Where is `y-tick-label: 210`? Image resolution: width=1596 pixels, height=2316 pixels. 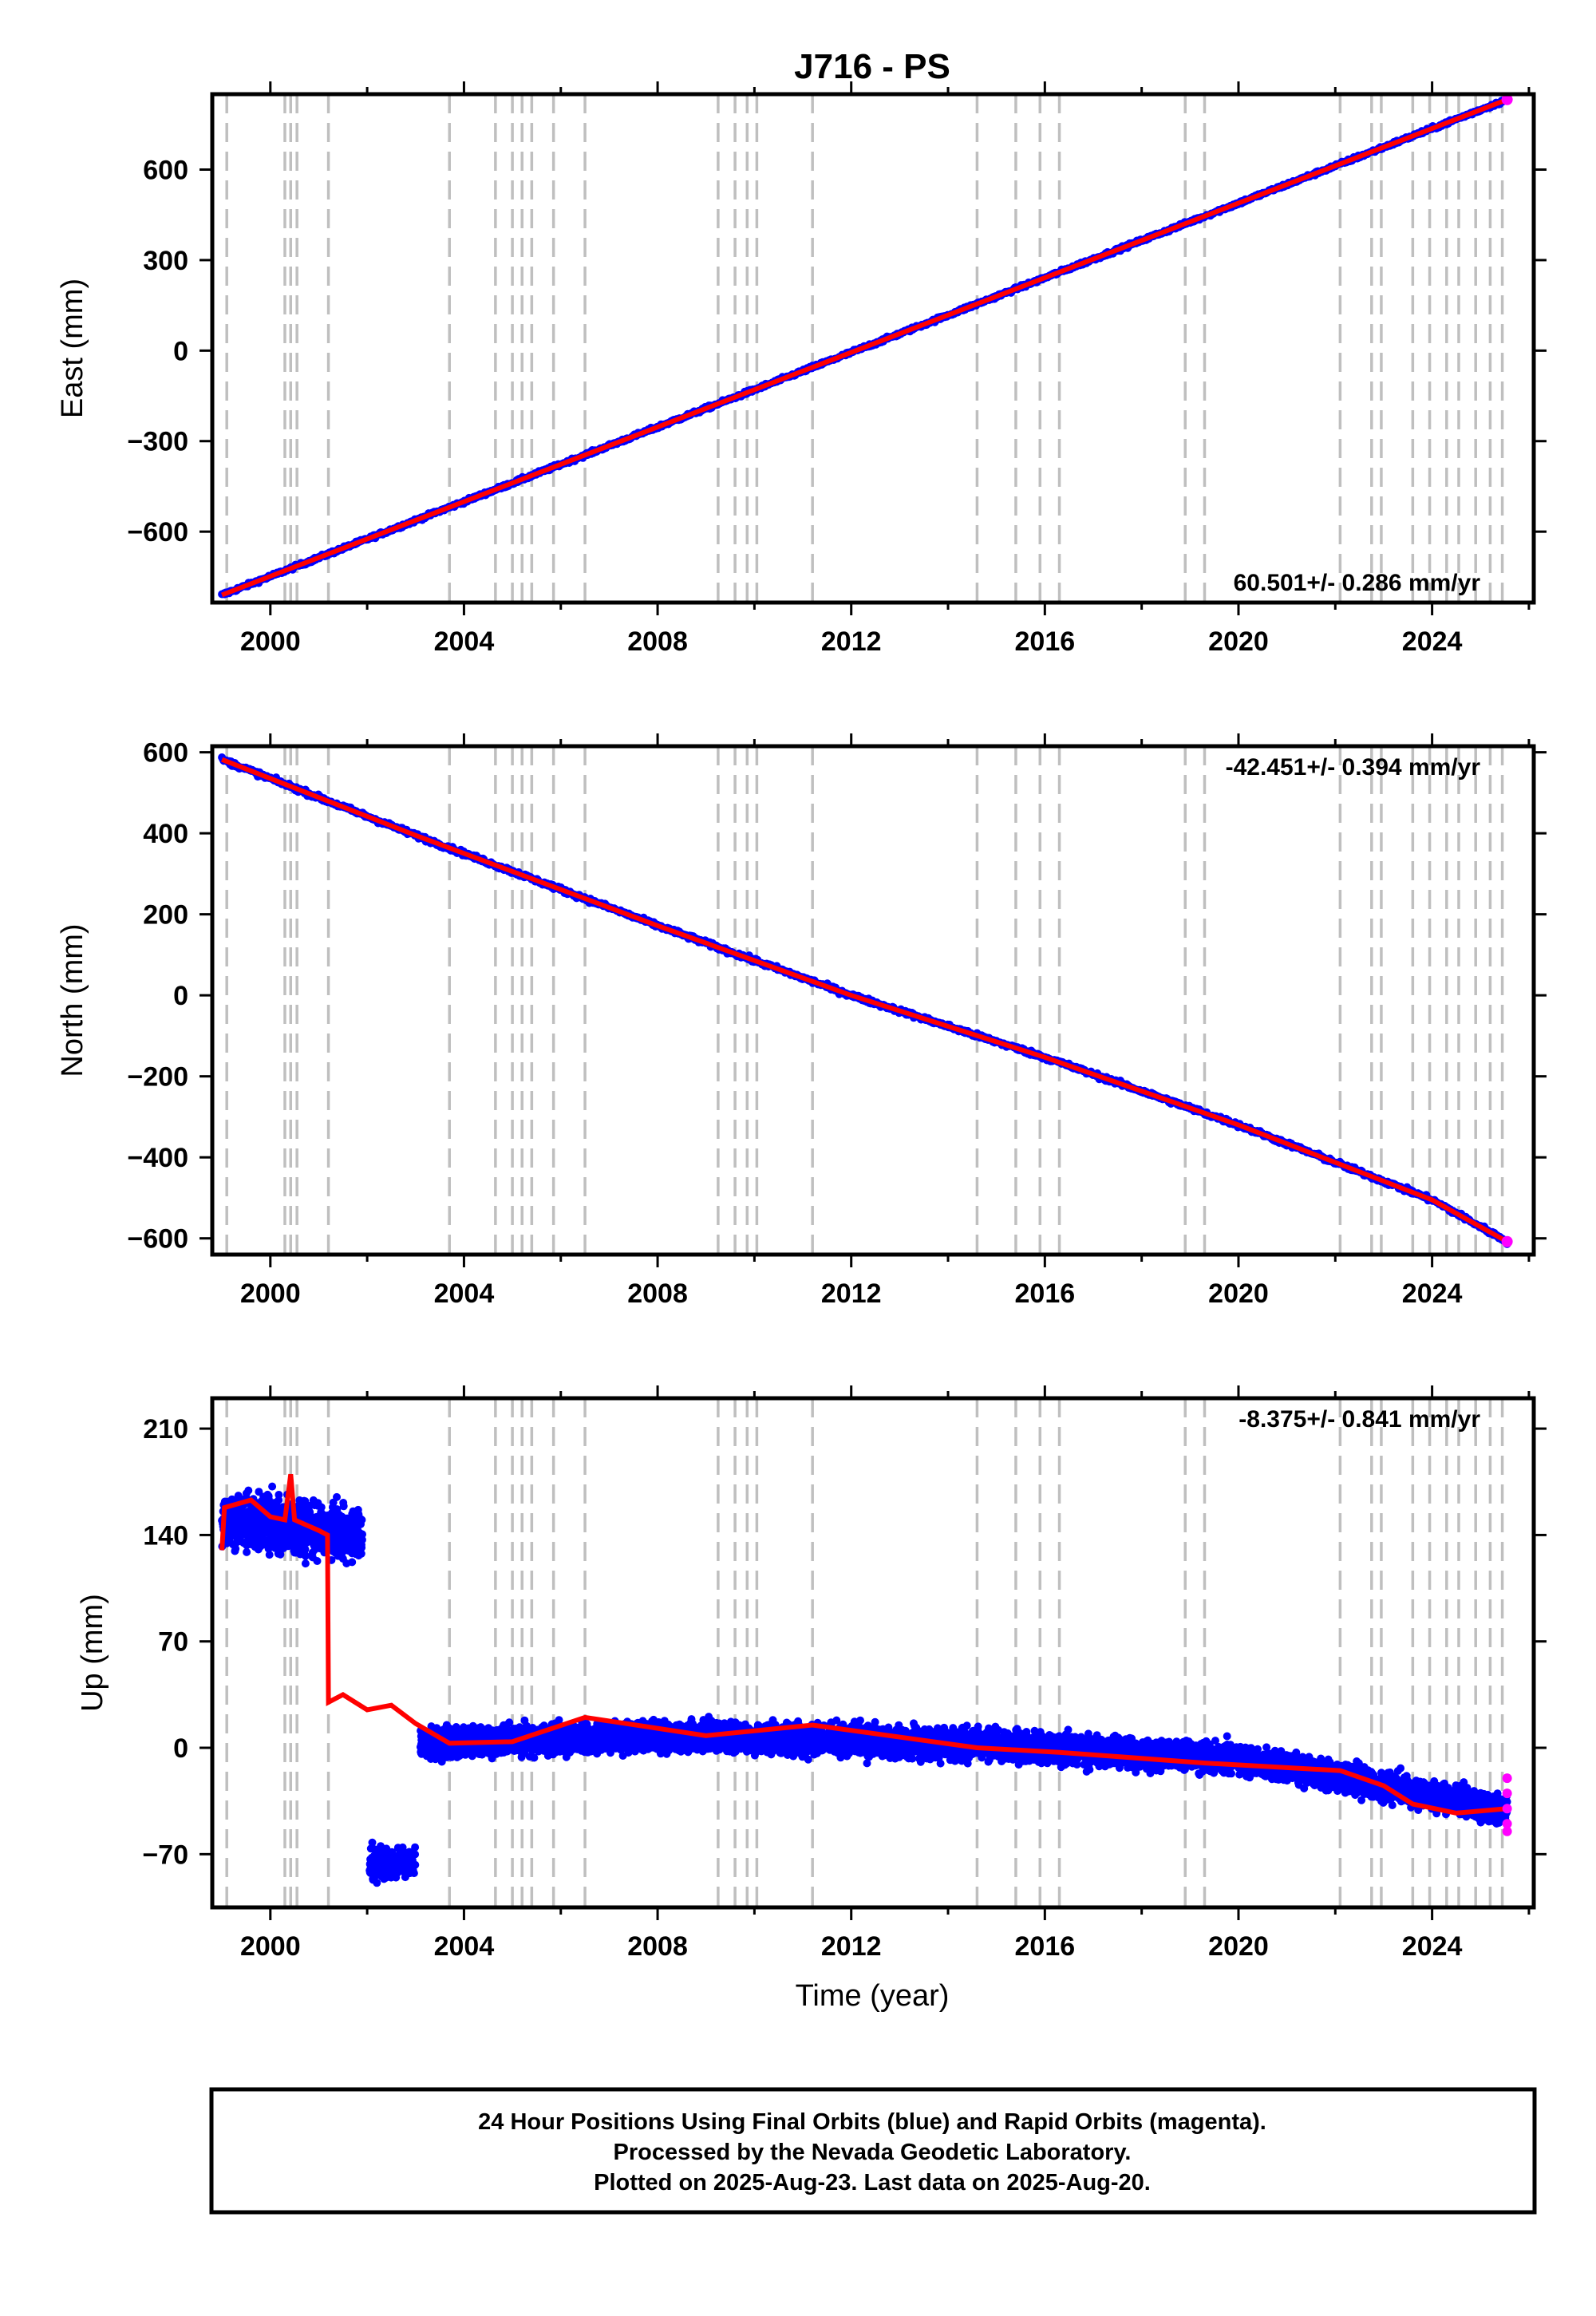 y-tick-label: 210 is located at coordinates (165, 1429).